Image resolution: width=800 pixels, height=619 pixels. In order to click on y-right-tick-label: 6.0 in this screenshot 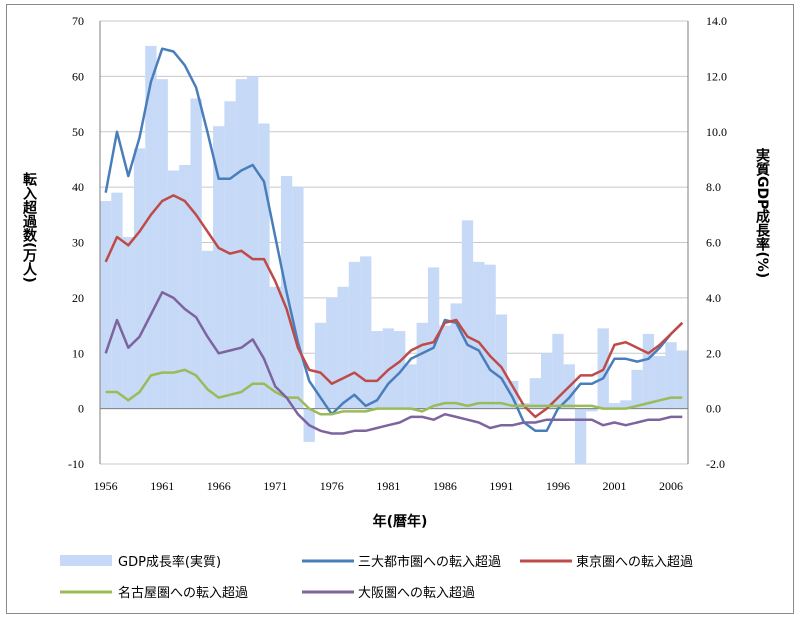, I will do `click(713, 243)`.